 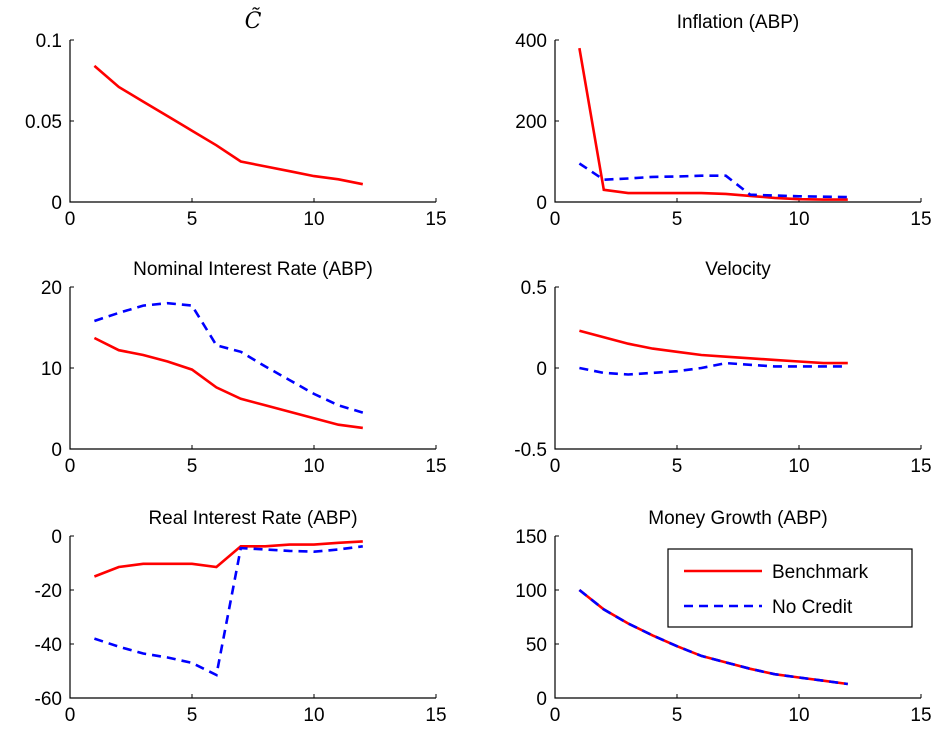 What do you see at coordinates (534, 288) in the screenshot?
I see `y-tick-label: 0.5` at bounding box center [534, 288].